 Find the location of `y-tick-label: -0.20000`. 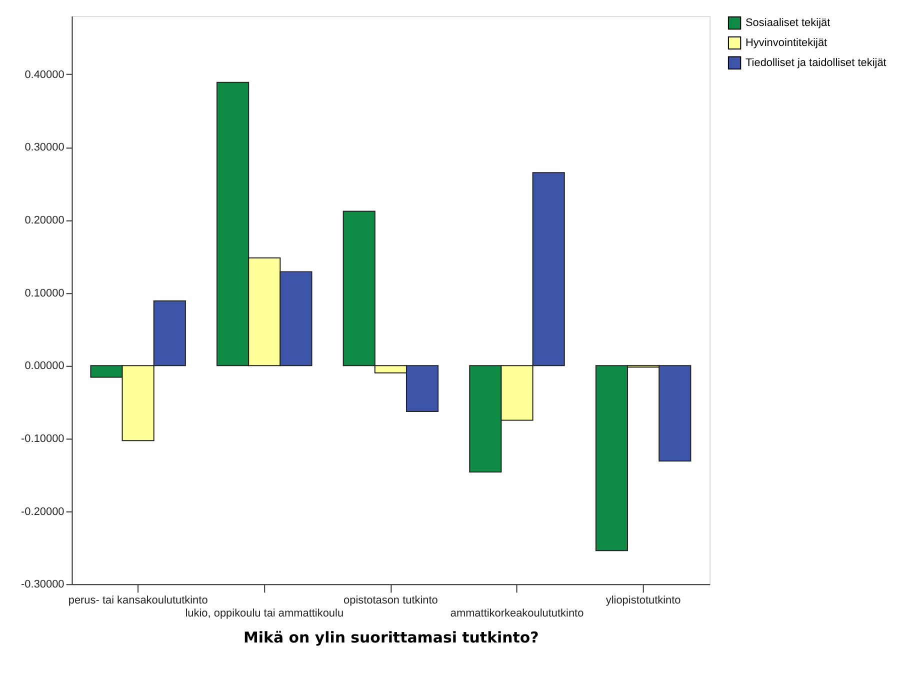

y-tick-label: -0.20000 is located at coordinates (42, 512).